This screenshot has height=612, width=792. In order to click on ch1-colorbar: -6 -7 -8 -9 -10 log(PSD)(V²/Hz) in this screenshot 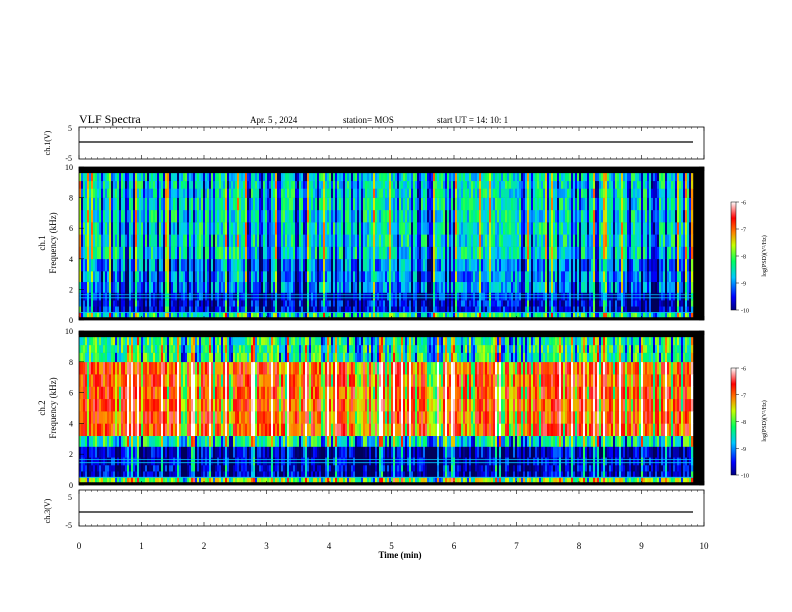, I will do `click(749, 258)`.